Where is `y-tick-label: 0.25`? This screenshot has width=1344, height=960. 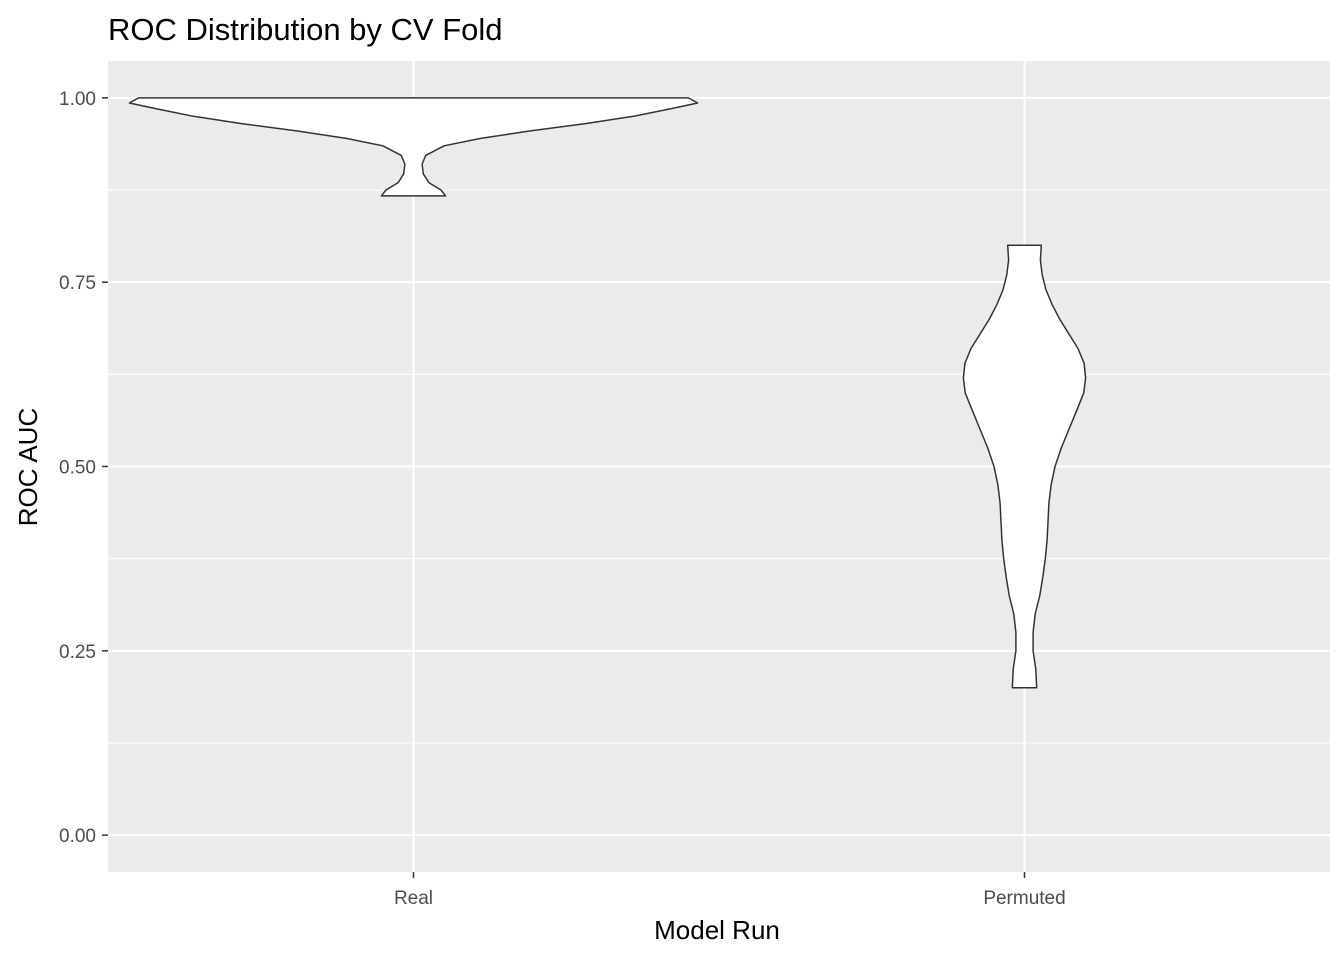
y-tick-label: 0.25 is located at coordinates (77, 652).